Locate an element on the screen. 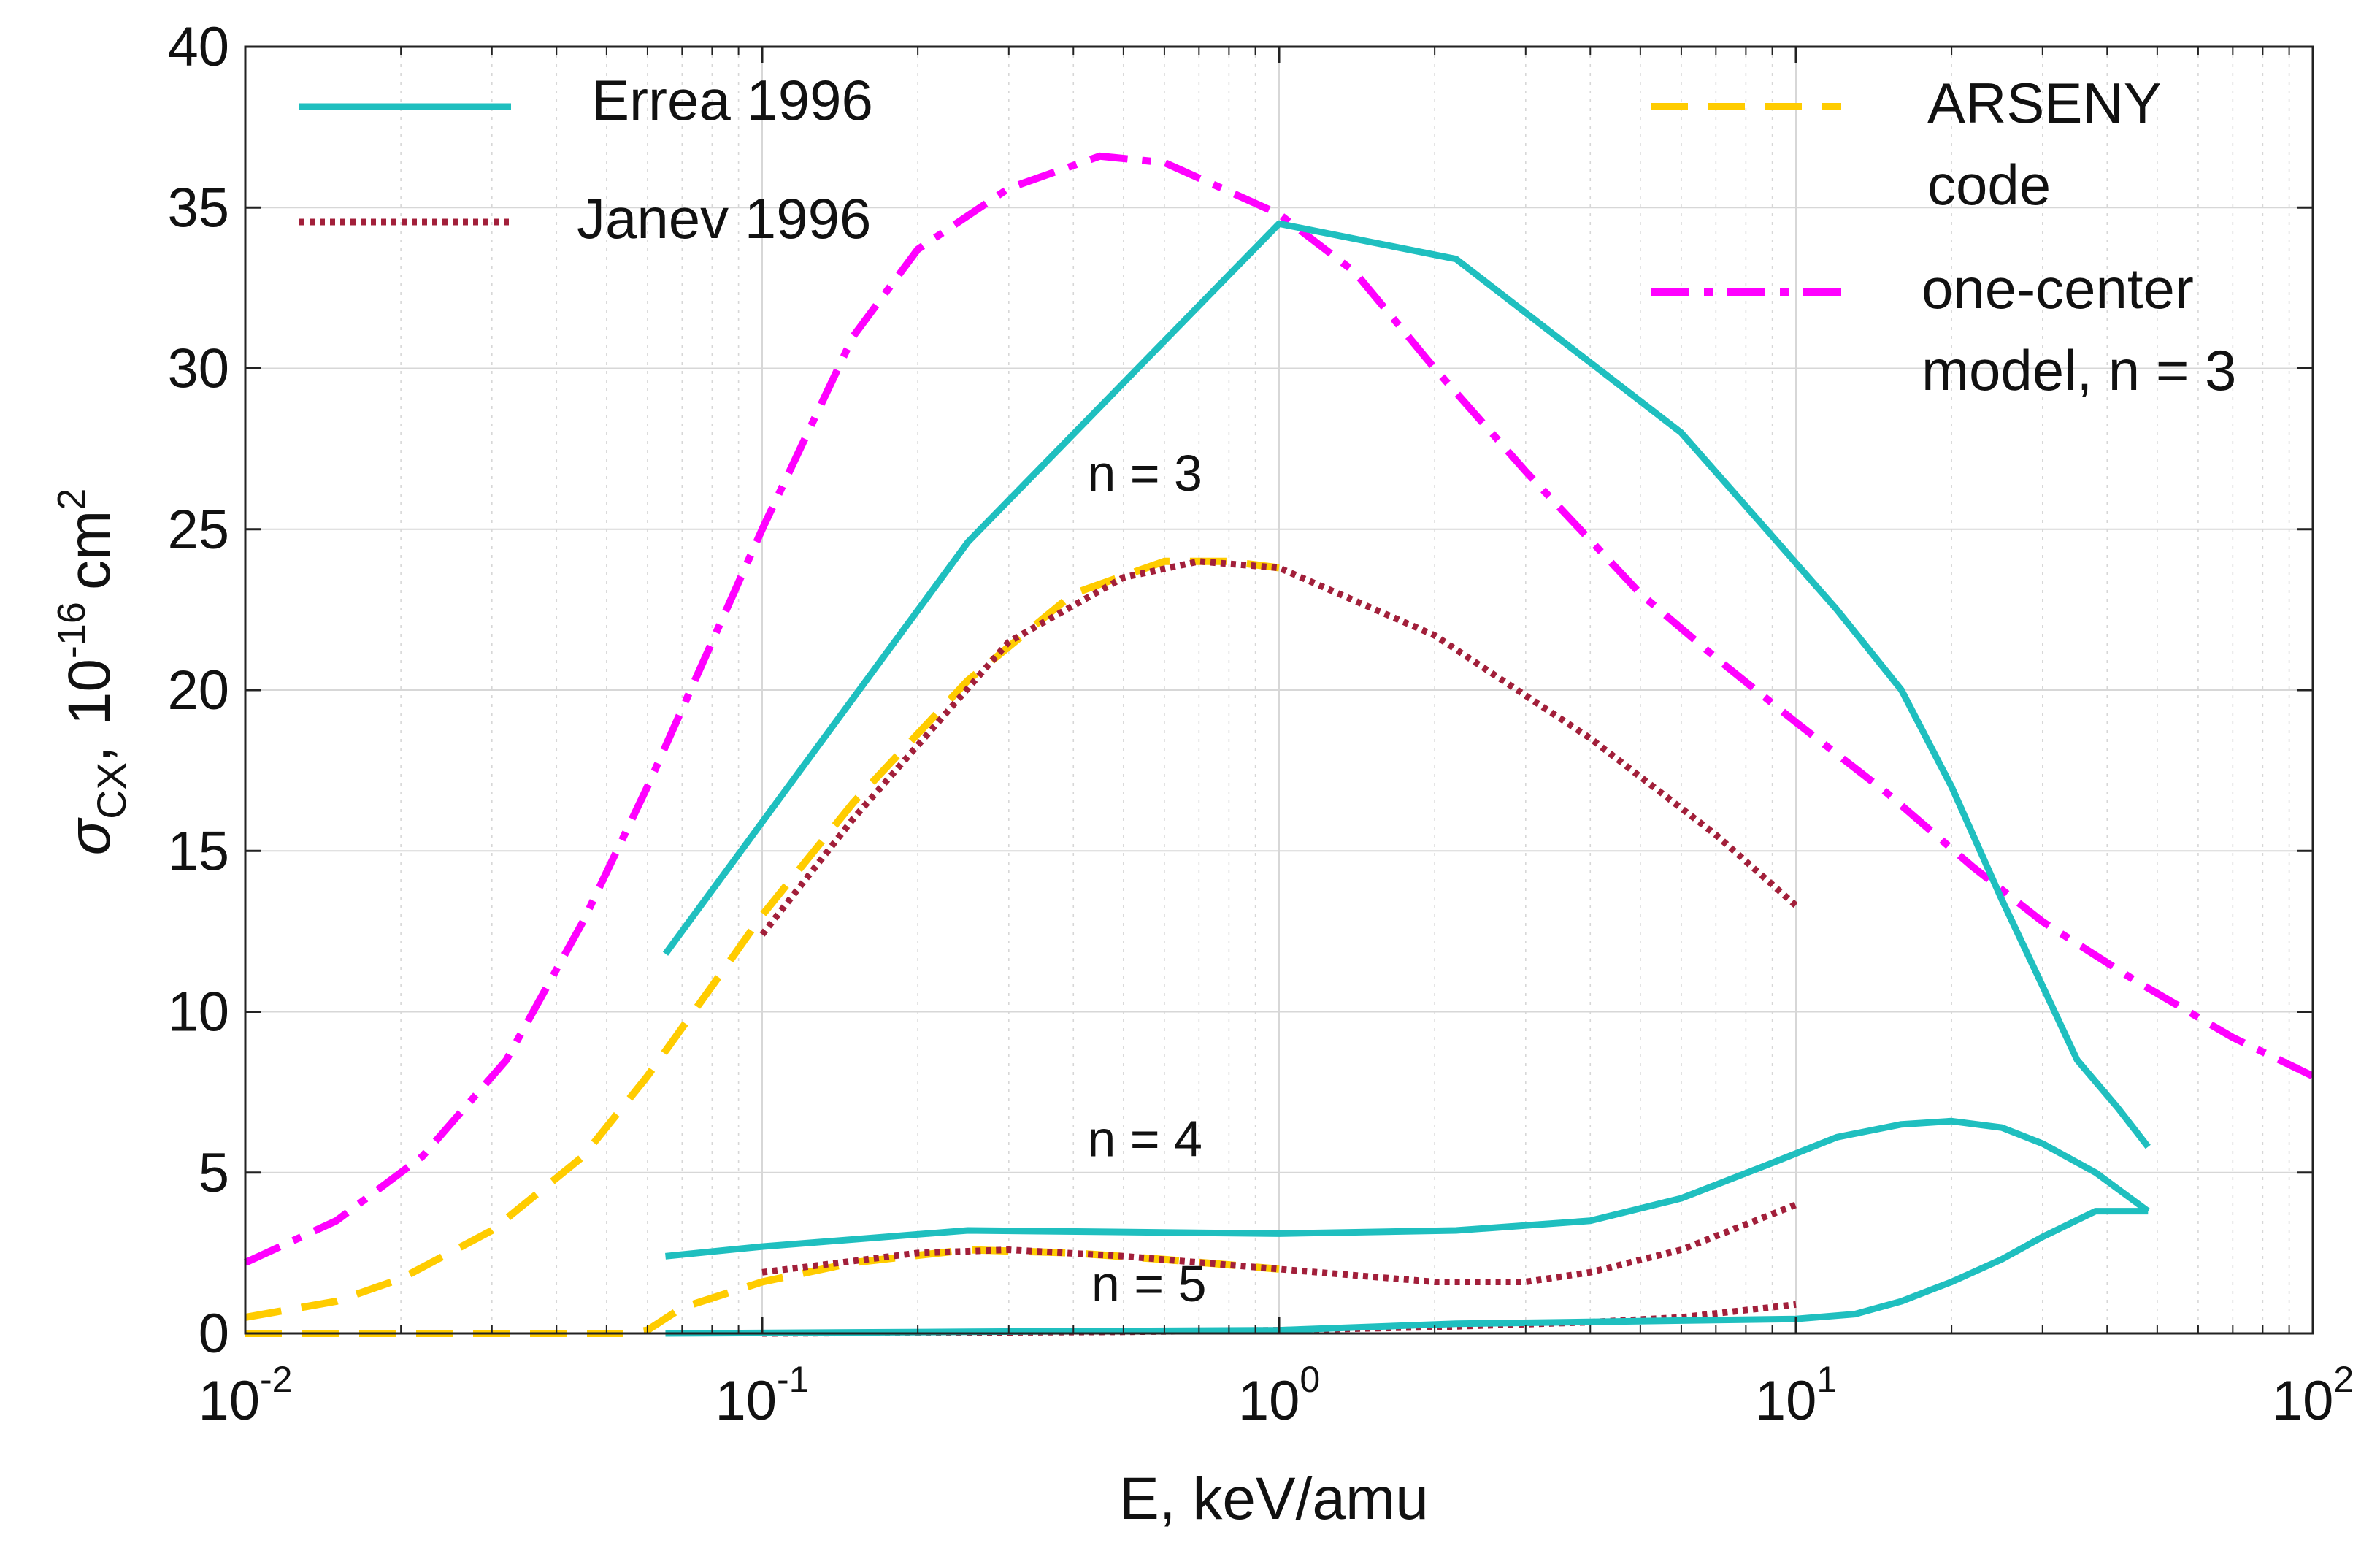  annotation-label: n = 4 is located at coordinates (1144, 1139).